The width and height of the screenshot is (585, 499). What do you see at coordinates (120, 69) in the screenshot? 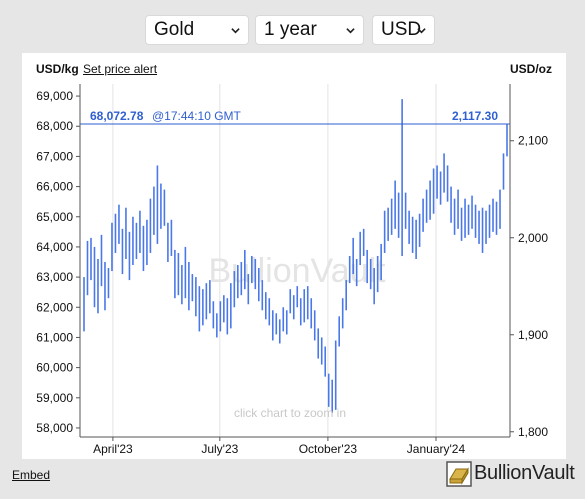
I see `set-price-alert-link: Set price alert` at bounding box center [120, 69].